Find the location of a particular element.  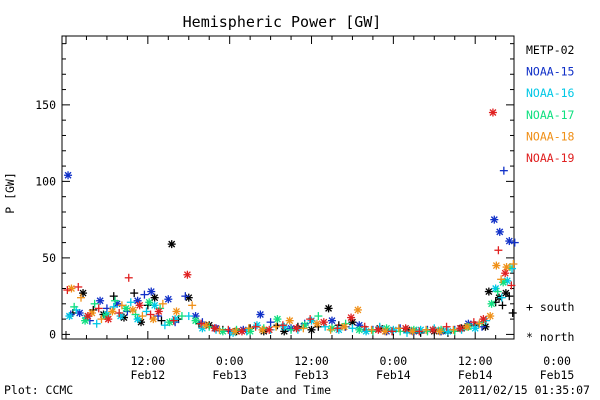

y-tick-label: 50 is located at coordinates (49, 258).